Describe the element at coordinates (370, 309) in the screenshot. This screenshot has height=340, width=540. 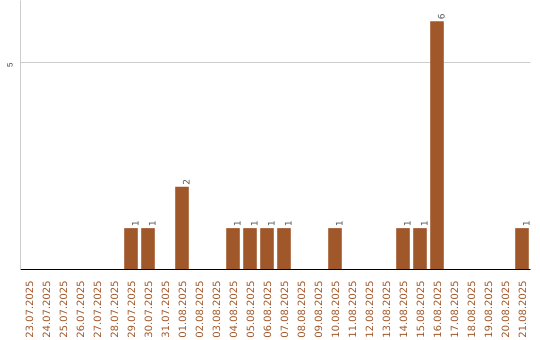
I see `x-tick-label: 12.08.2025` at that location.